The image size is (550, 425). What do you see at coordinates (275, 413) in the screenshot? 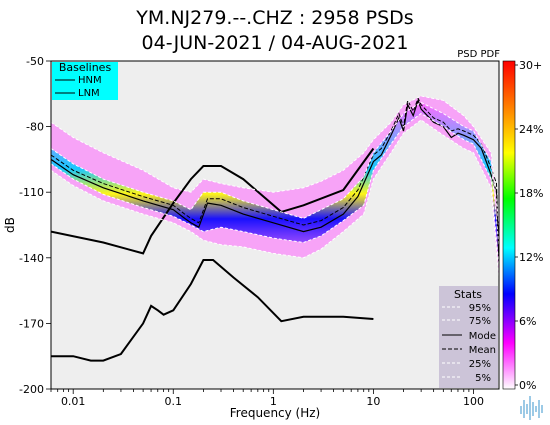
I see `x-axis-label: Frequency (Hz)` at bounding box center [275, 413].